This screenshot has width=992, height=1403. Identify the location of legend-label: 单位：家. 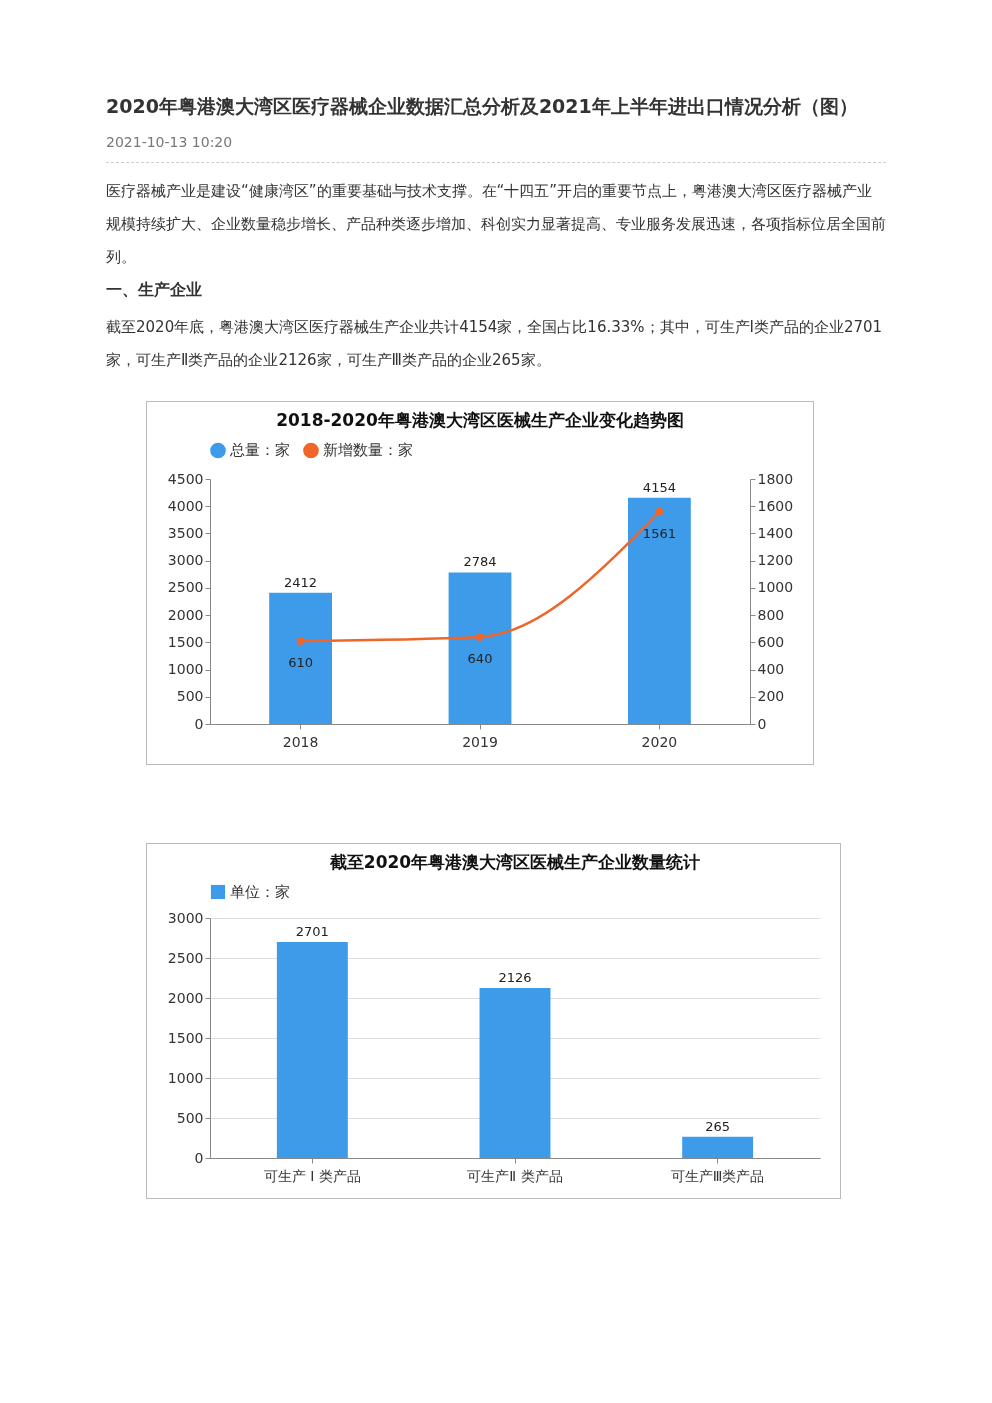
(260, 892).